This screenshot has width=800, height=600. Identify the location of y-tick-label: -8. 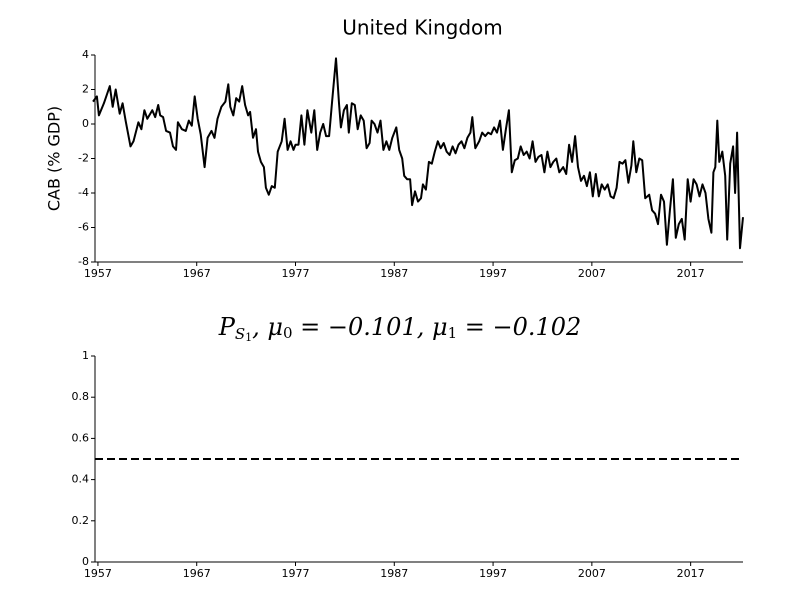
(83, 261).